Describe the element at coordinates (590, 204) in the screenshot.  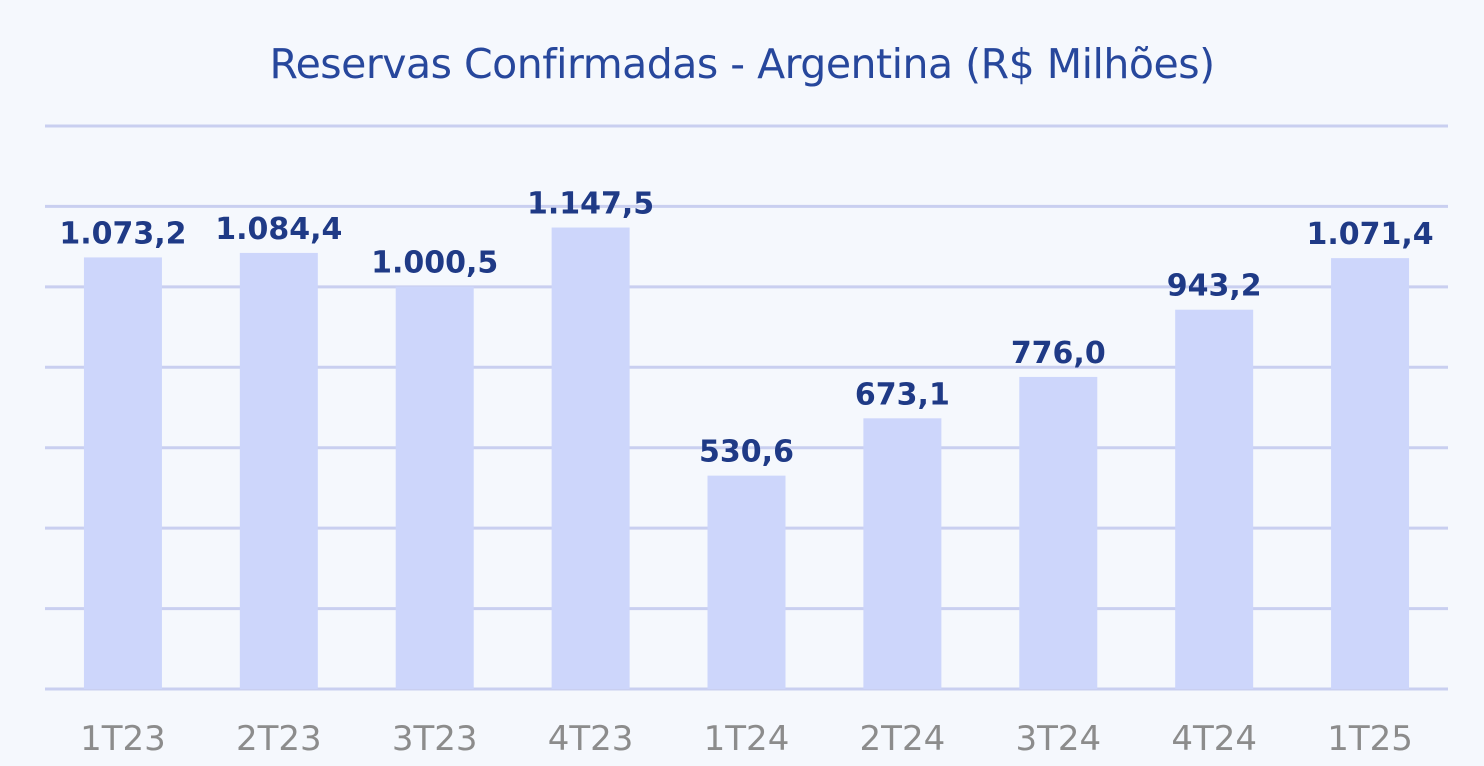
I see `data-label-4t23: 1.147,5` at that location.